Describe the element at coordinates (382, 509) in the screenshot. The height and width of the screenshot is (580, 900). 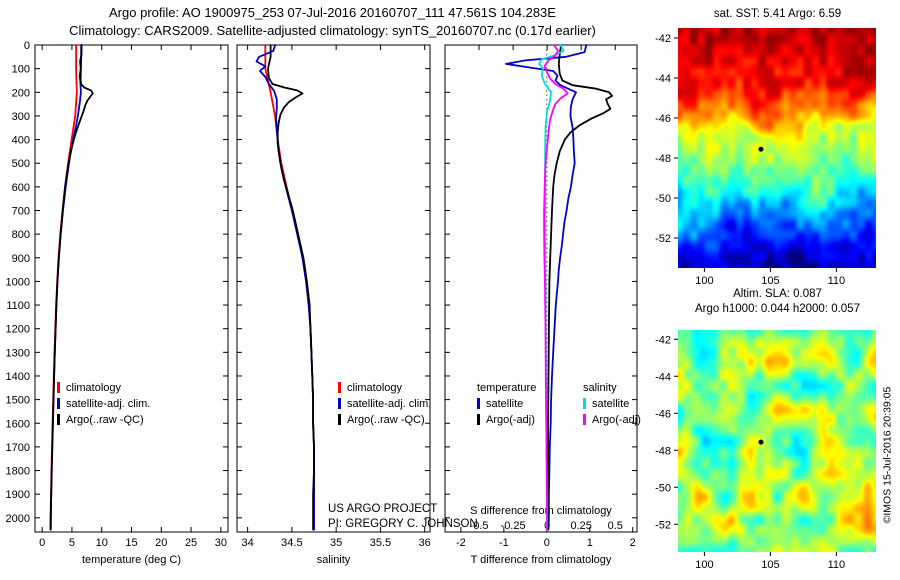
I see `svg-text: US ARGO PROJECT` at that location.